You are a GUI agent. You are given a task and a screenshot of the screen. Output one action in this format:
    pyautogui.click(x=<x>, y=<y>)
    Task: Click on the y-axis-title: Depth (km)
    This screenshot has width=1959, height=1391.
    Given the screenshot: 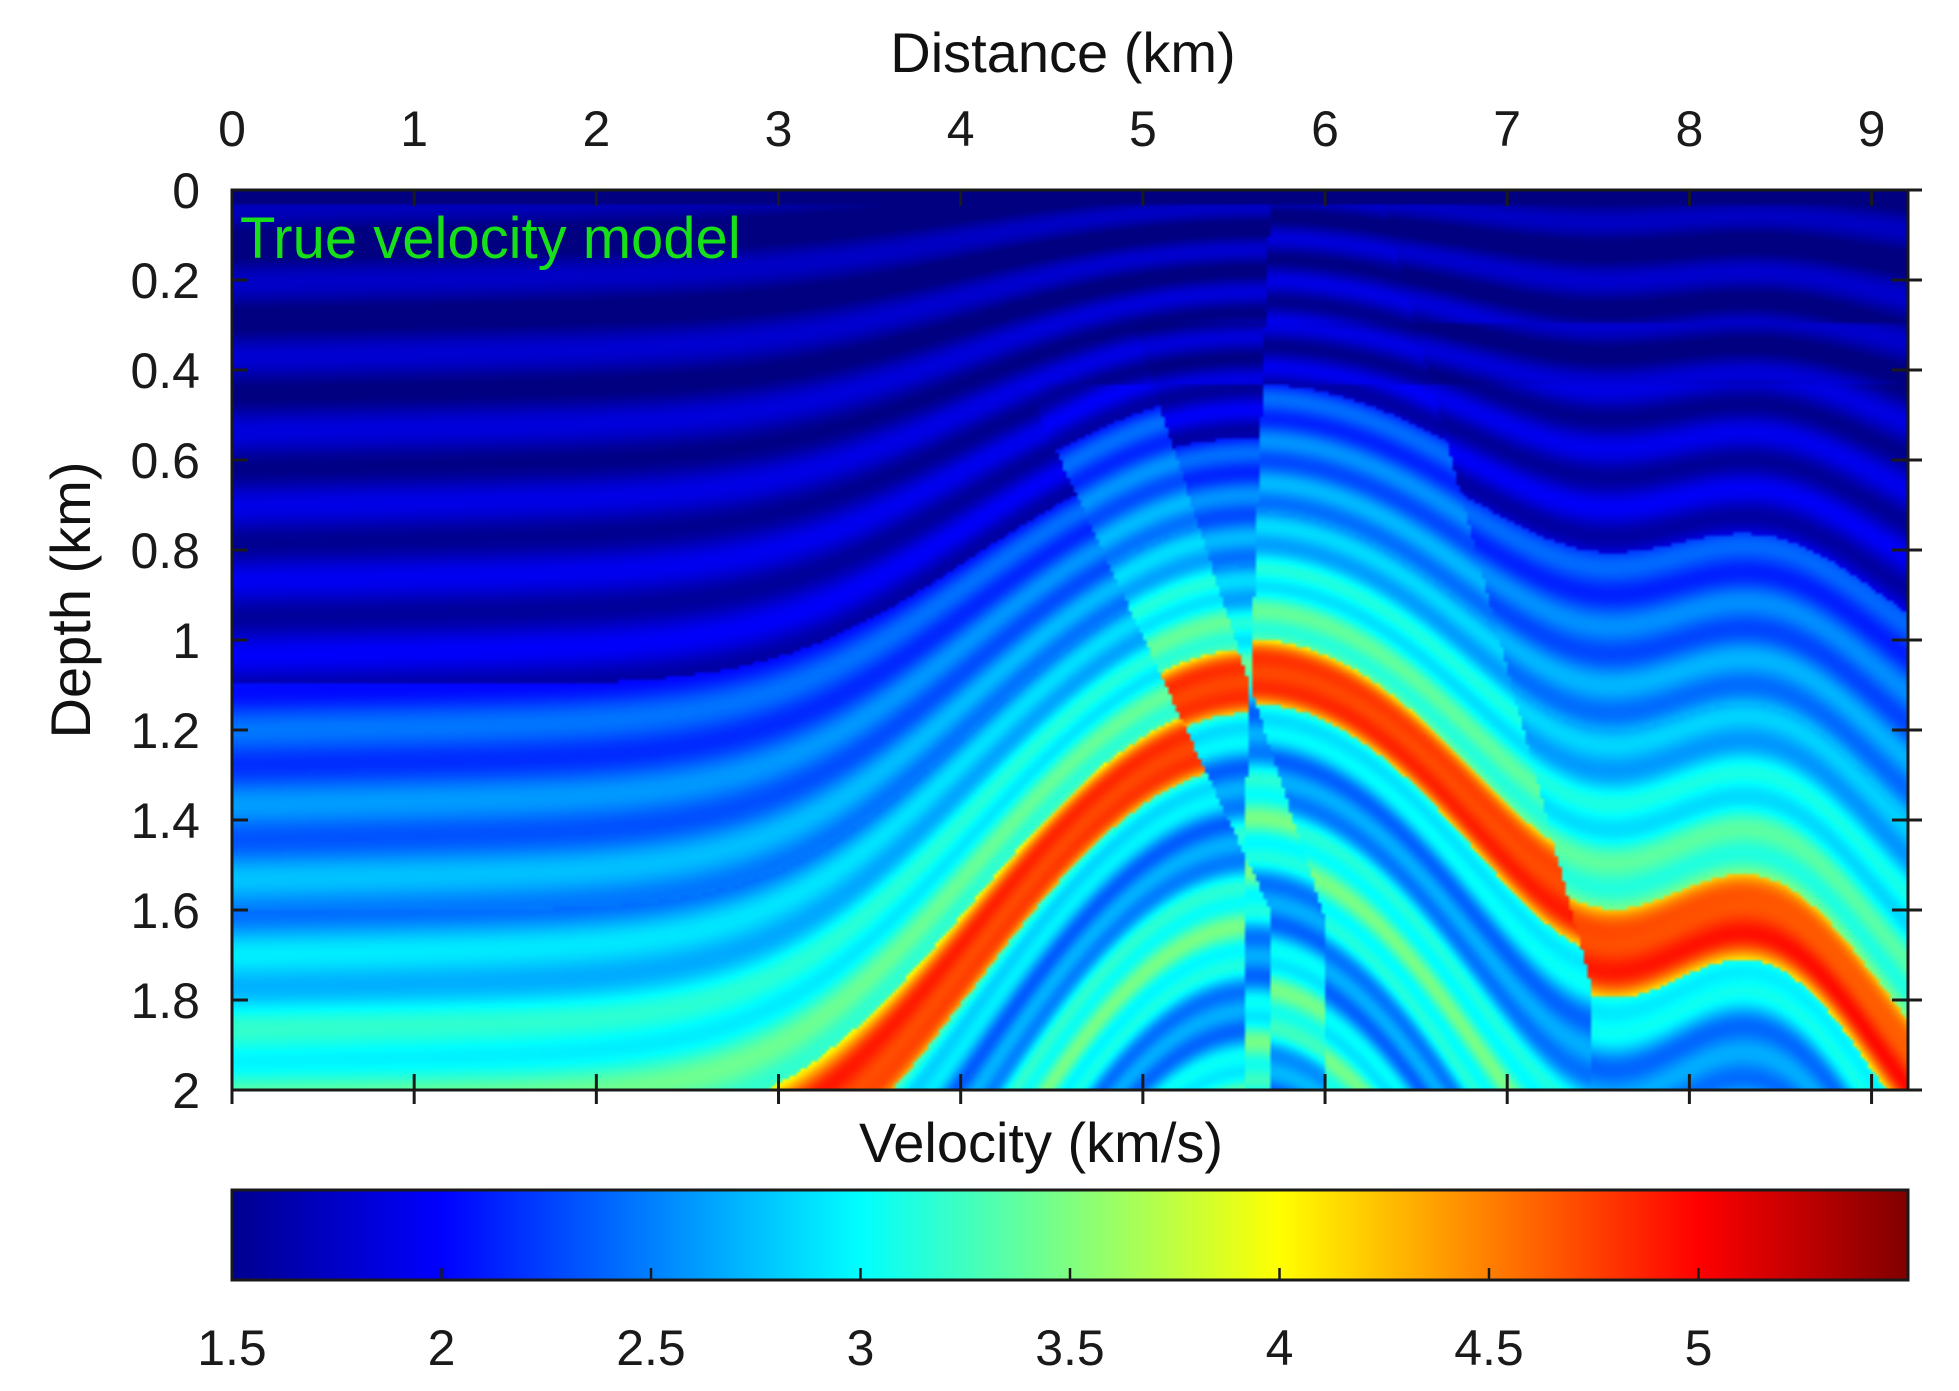 What is the action you would take?
    pyautogui.click(x=70, y=600)
    